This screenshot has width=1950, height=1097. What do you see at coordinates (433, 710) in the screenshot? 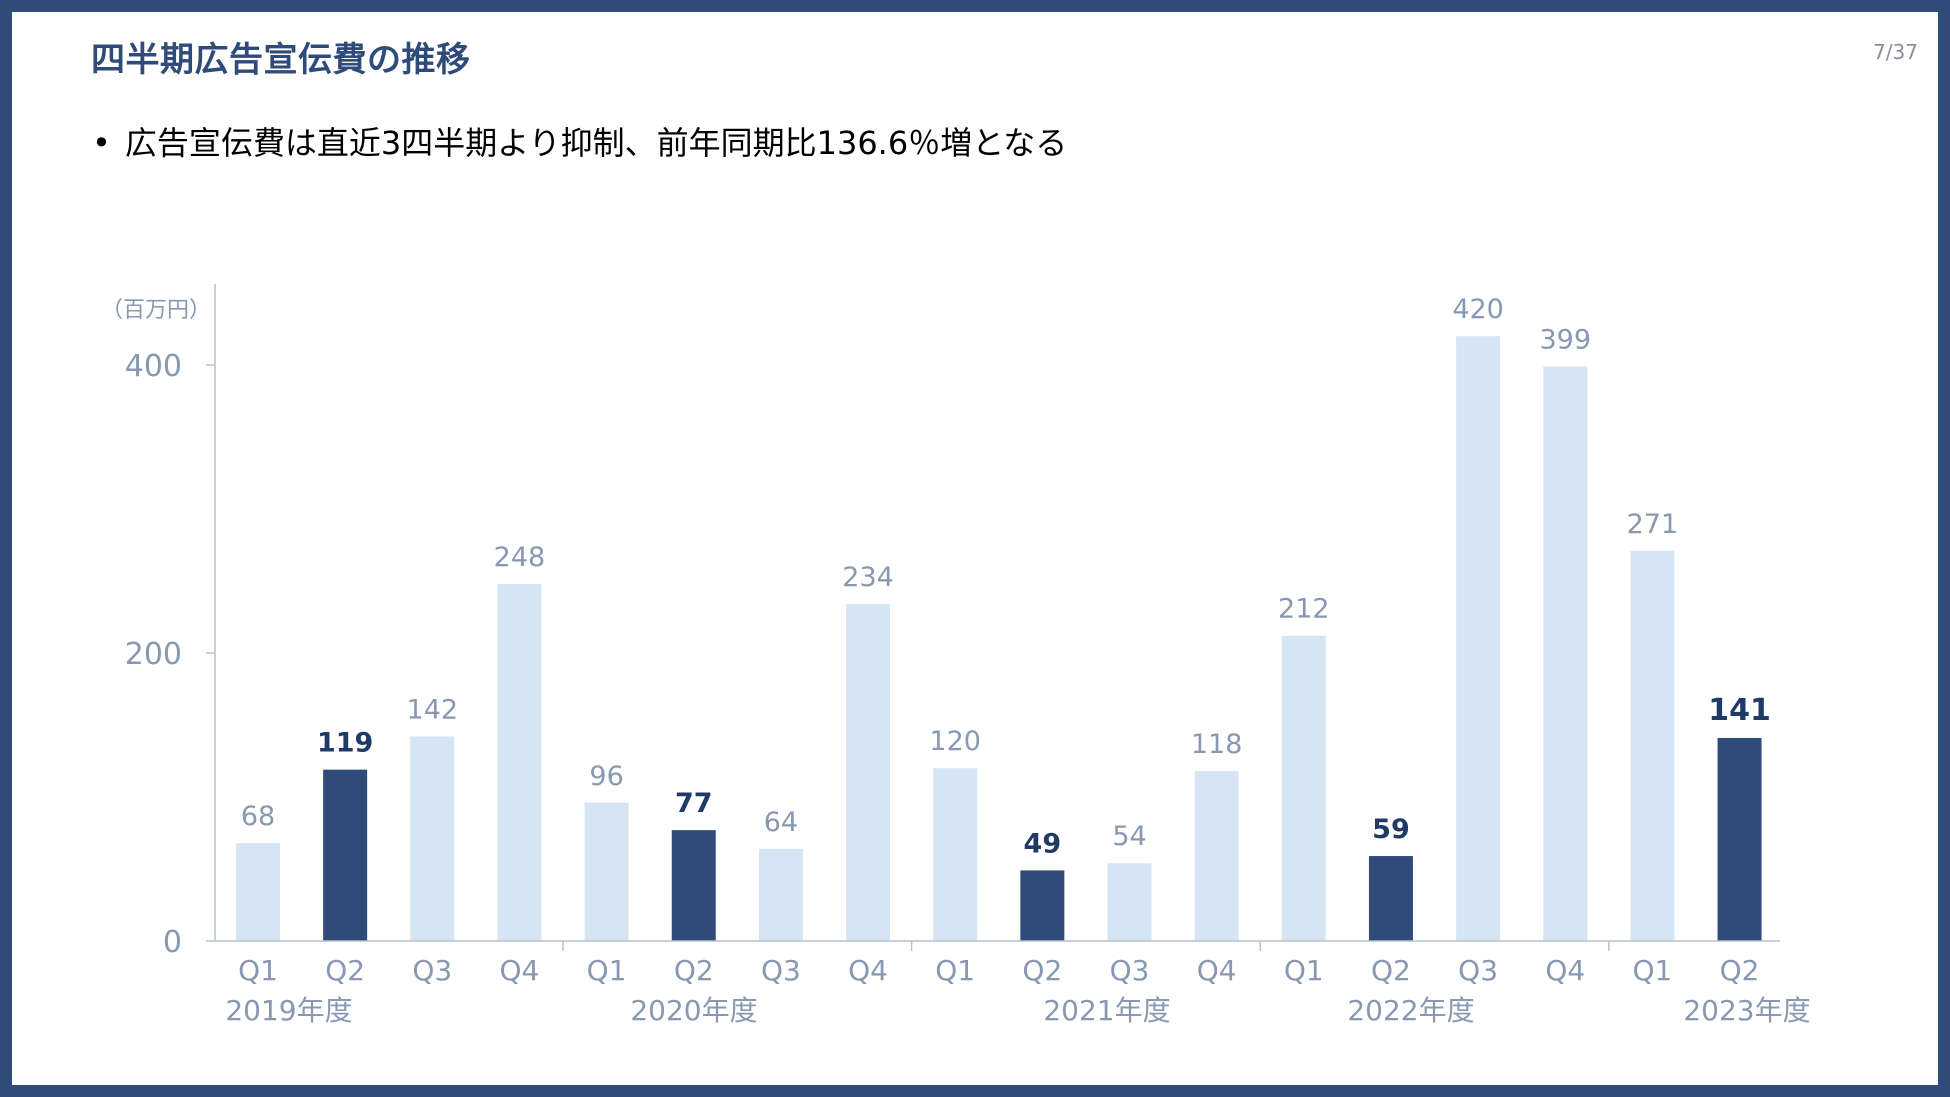
I see `bar-value-label: 142` at bounding box center [433, 710].